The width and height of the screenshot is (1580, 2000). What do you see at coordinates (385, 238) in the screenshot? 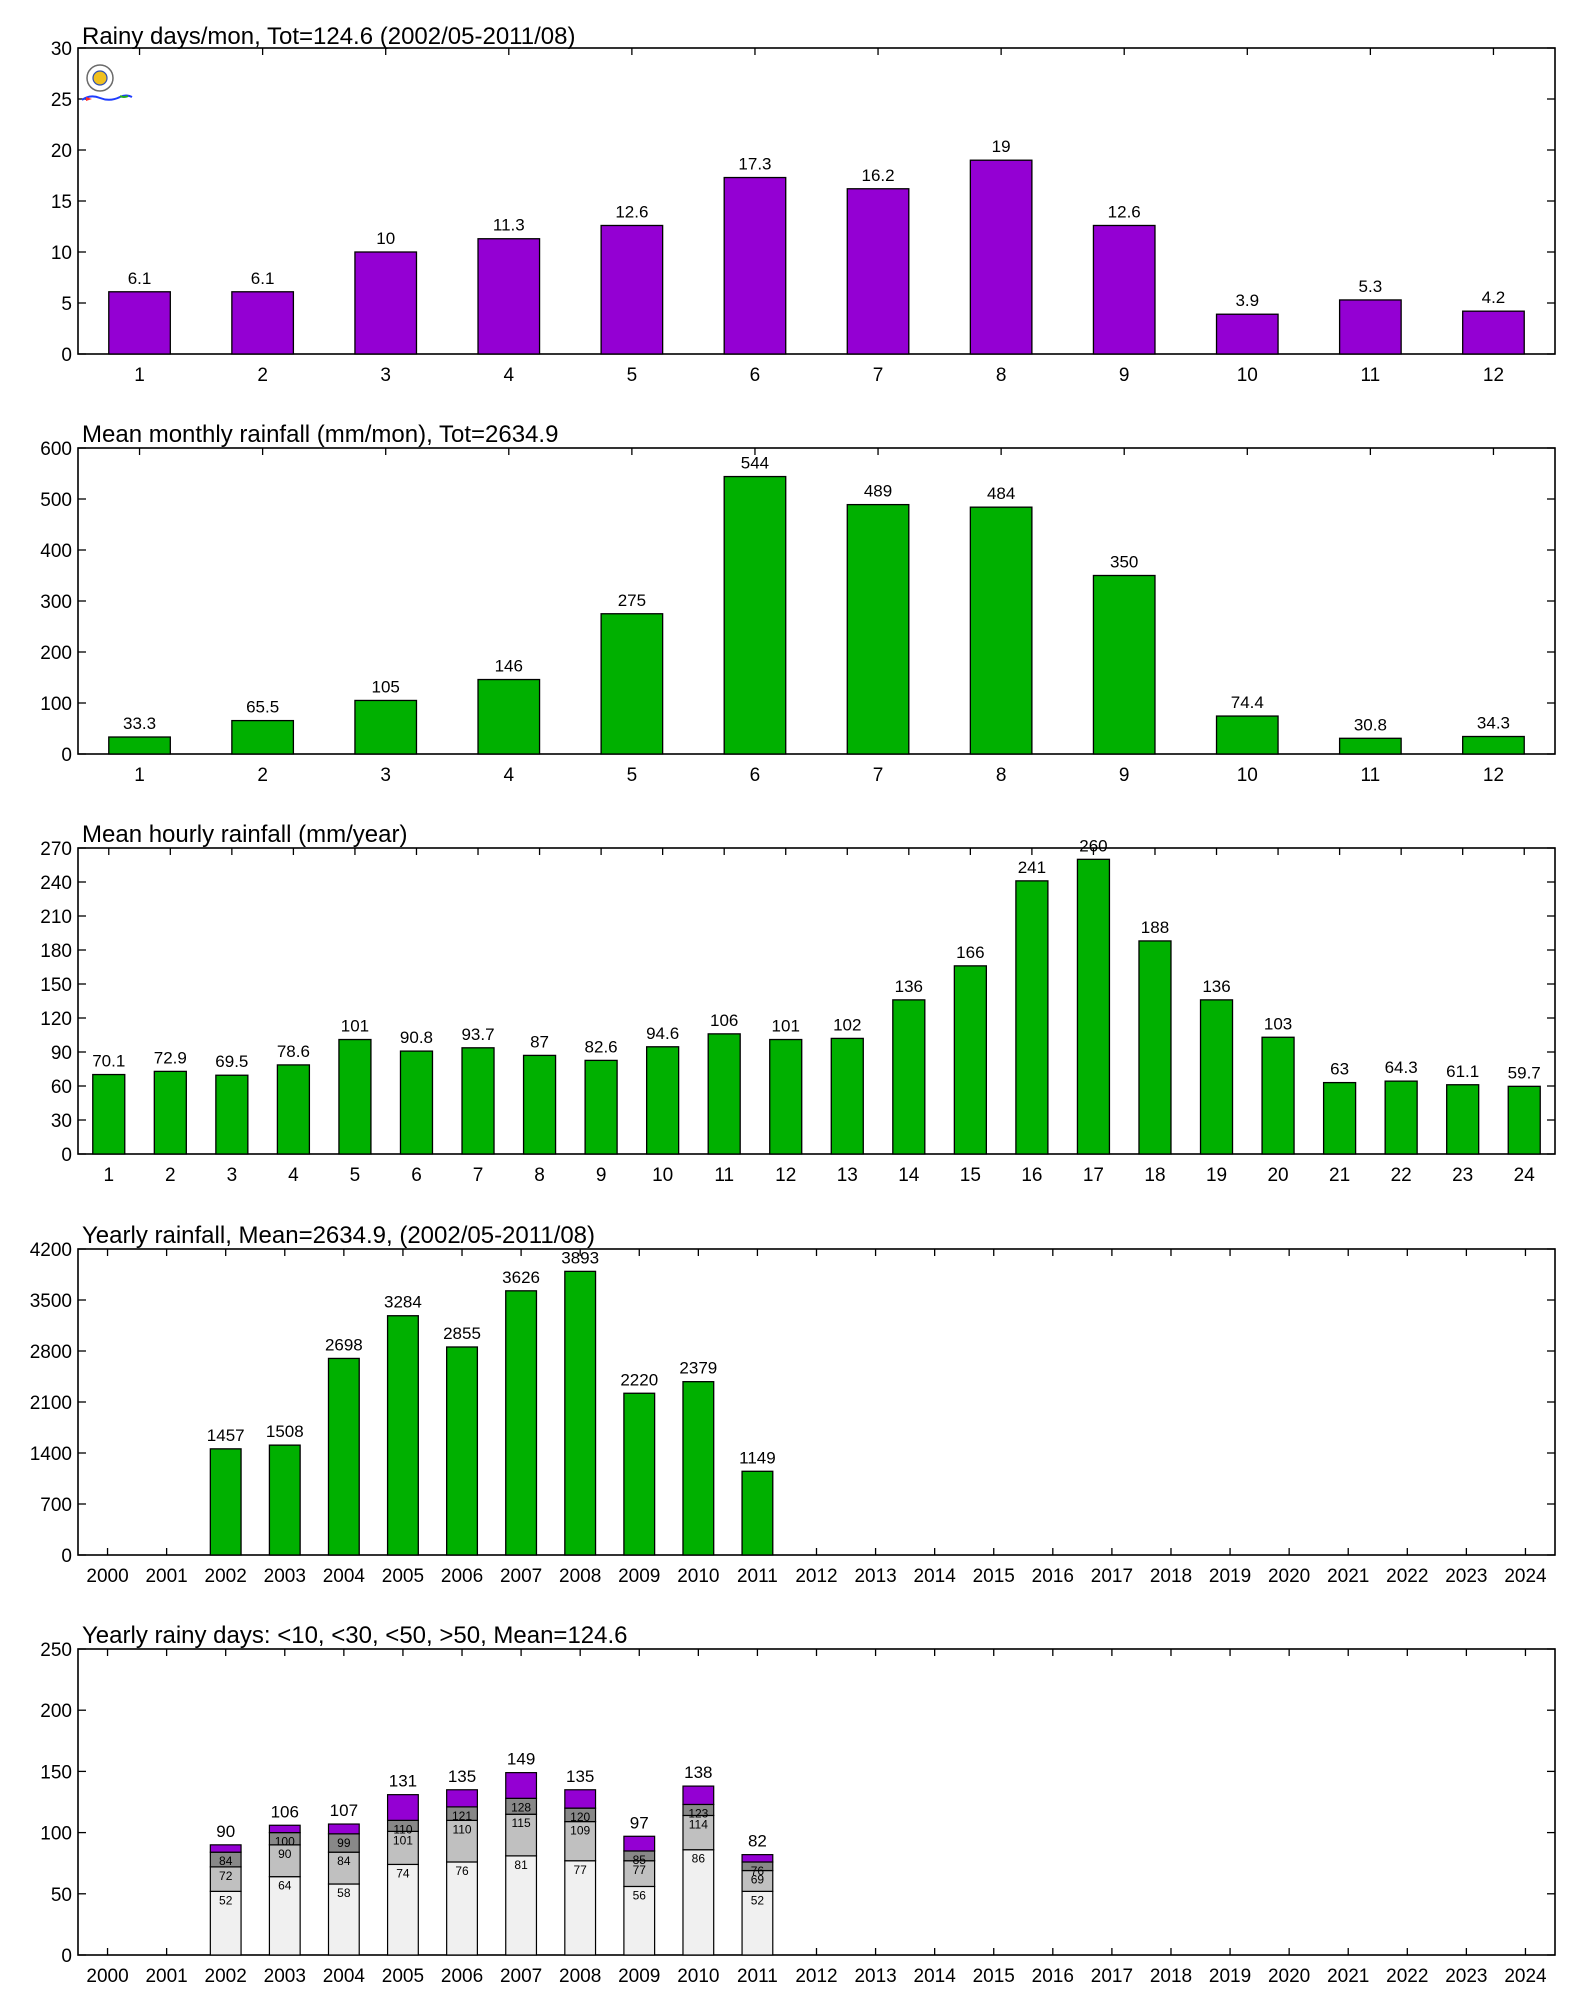
I see `data-label: 10` at bounding box center [385, 238].